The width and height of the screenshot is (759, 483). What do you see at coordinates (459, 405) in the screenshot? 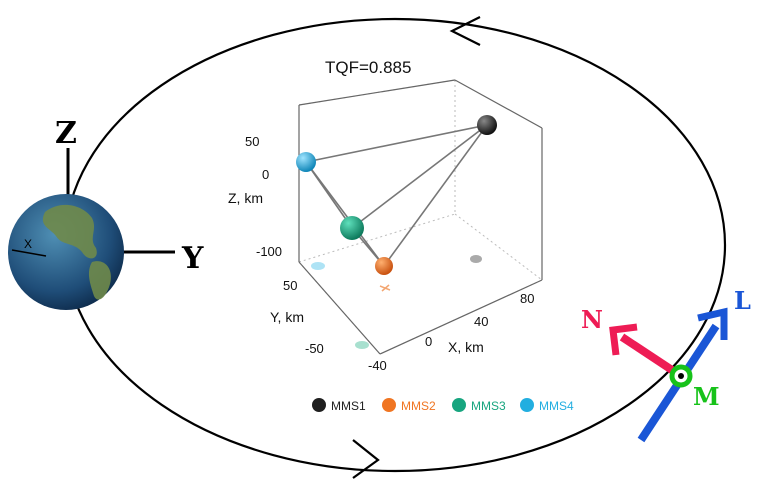
I see `legend-marker-mms3` at bounding box center [459, 405].